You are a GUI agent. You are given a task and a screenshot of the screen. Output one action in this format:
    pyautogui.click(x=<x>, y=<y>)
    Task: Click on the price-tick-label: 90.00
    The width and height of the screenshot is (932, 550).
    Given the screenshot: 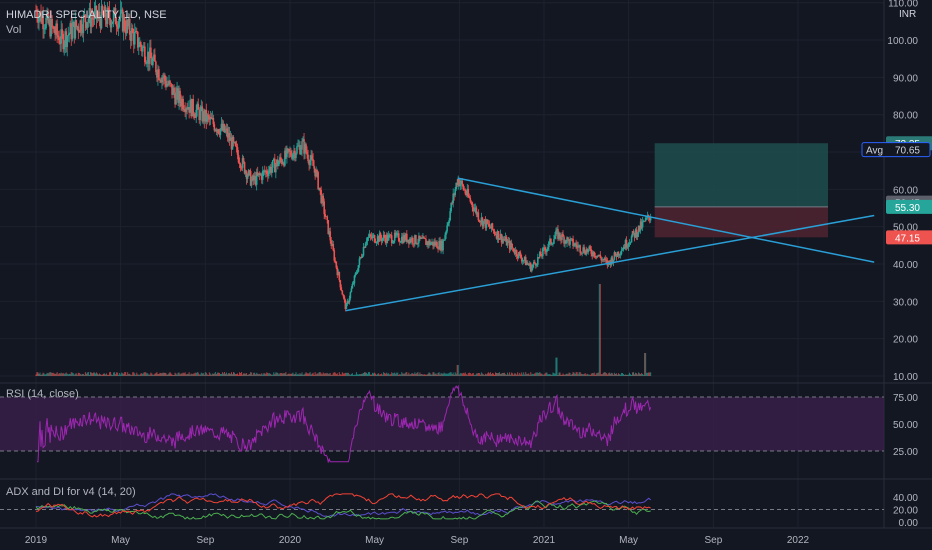 What is the action you would take?
    pyautogui.click(x=905, y=78)
    